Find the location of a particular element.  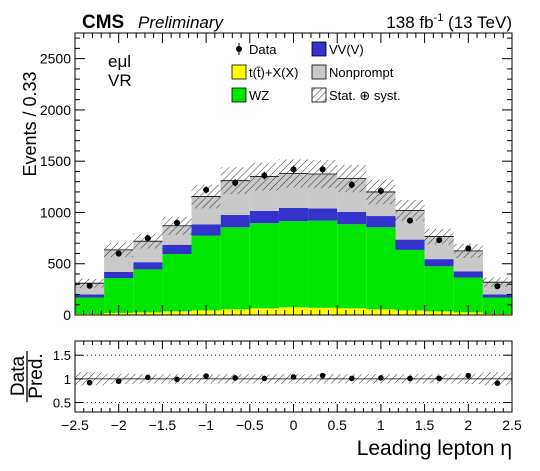

lumi-energy: (13 TeV) is located at coordinates (477, 22).